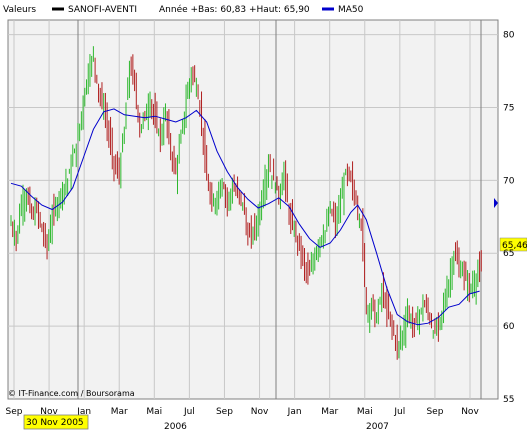 This screenshot has height=432, width=527. What do you see at coordinates (508, 400) in the screenshot?
I see `y-tick-label: 55` at bounding box center [508, 400].